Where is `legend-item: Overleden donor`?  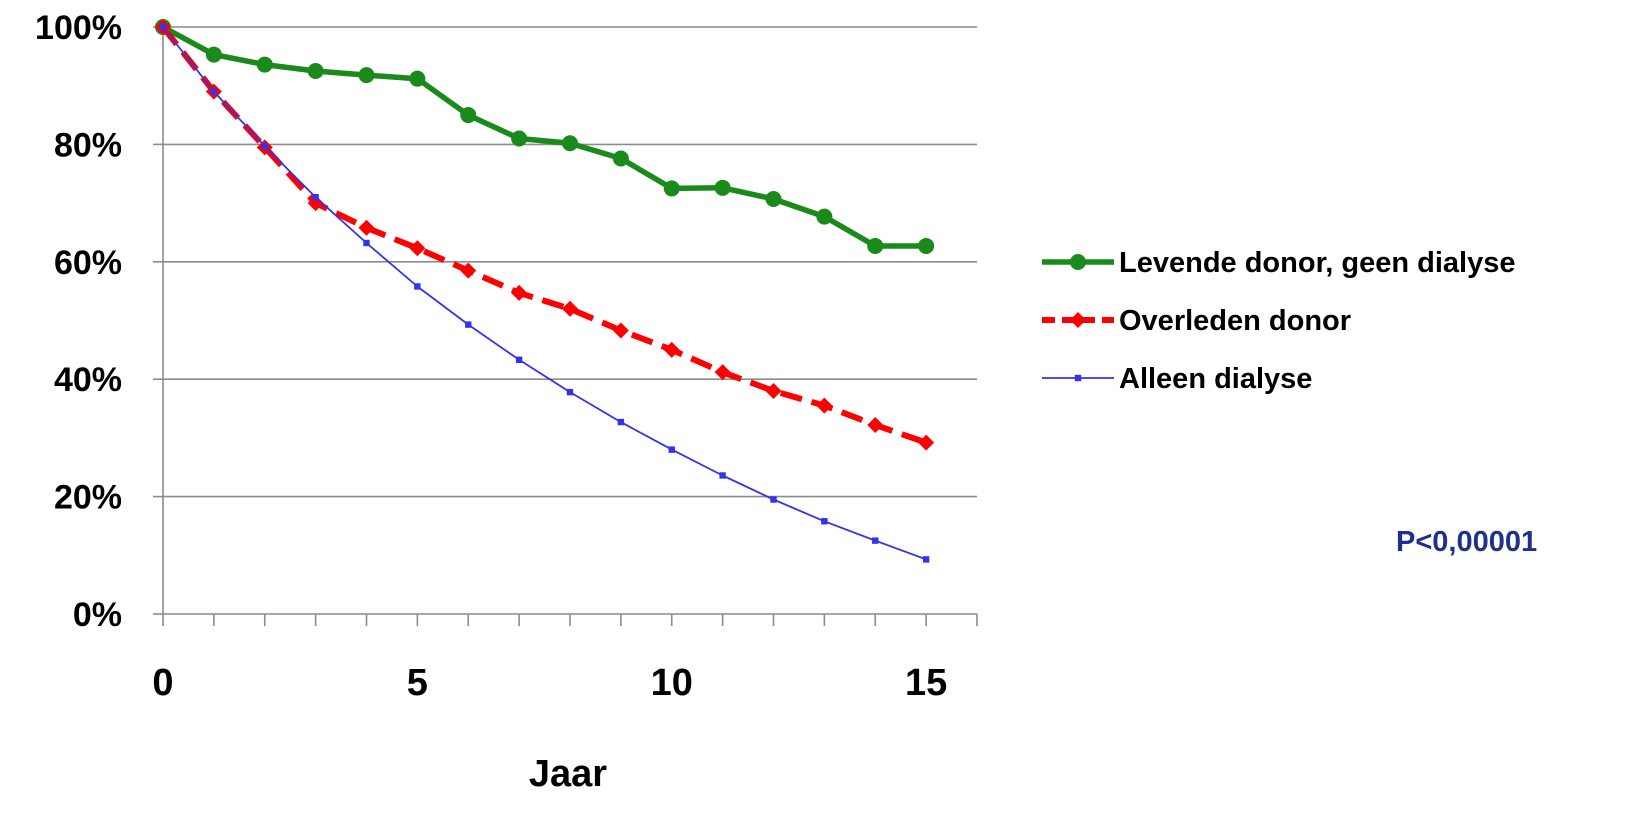 legend-item: Overleden donor is located at coordinates (1196, 321).